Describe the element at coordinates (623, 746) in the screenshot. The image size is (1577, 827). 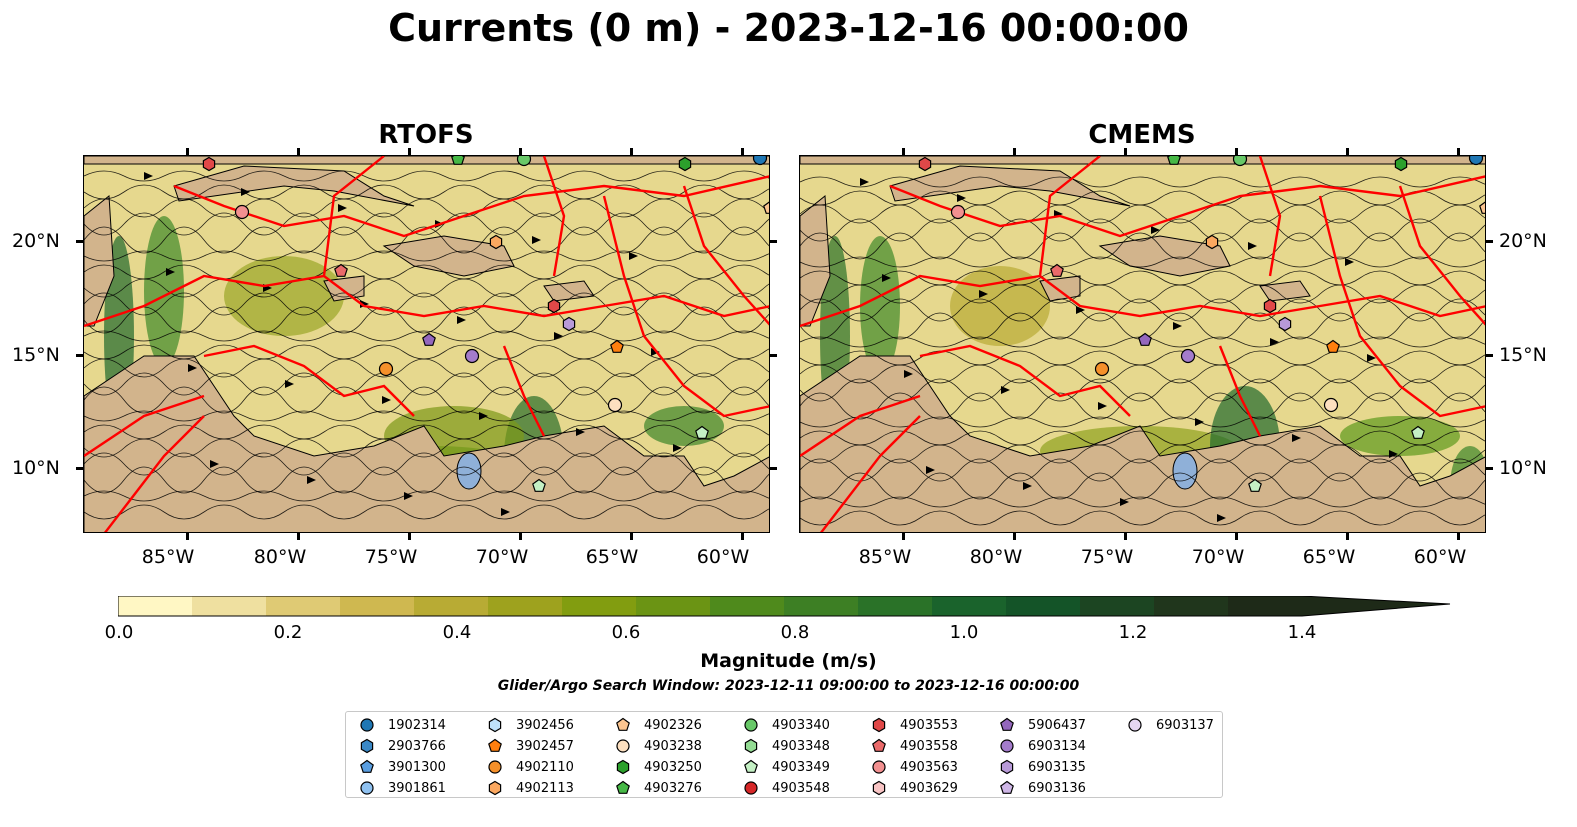
I see `circle-marker-icon` at that location.